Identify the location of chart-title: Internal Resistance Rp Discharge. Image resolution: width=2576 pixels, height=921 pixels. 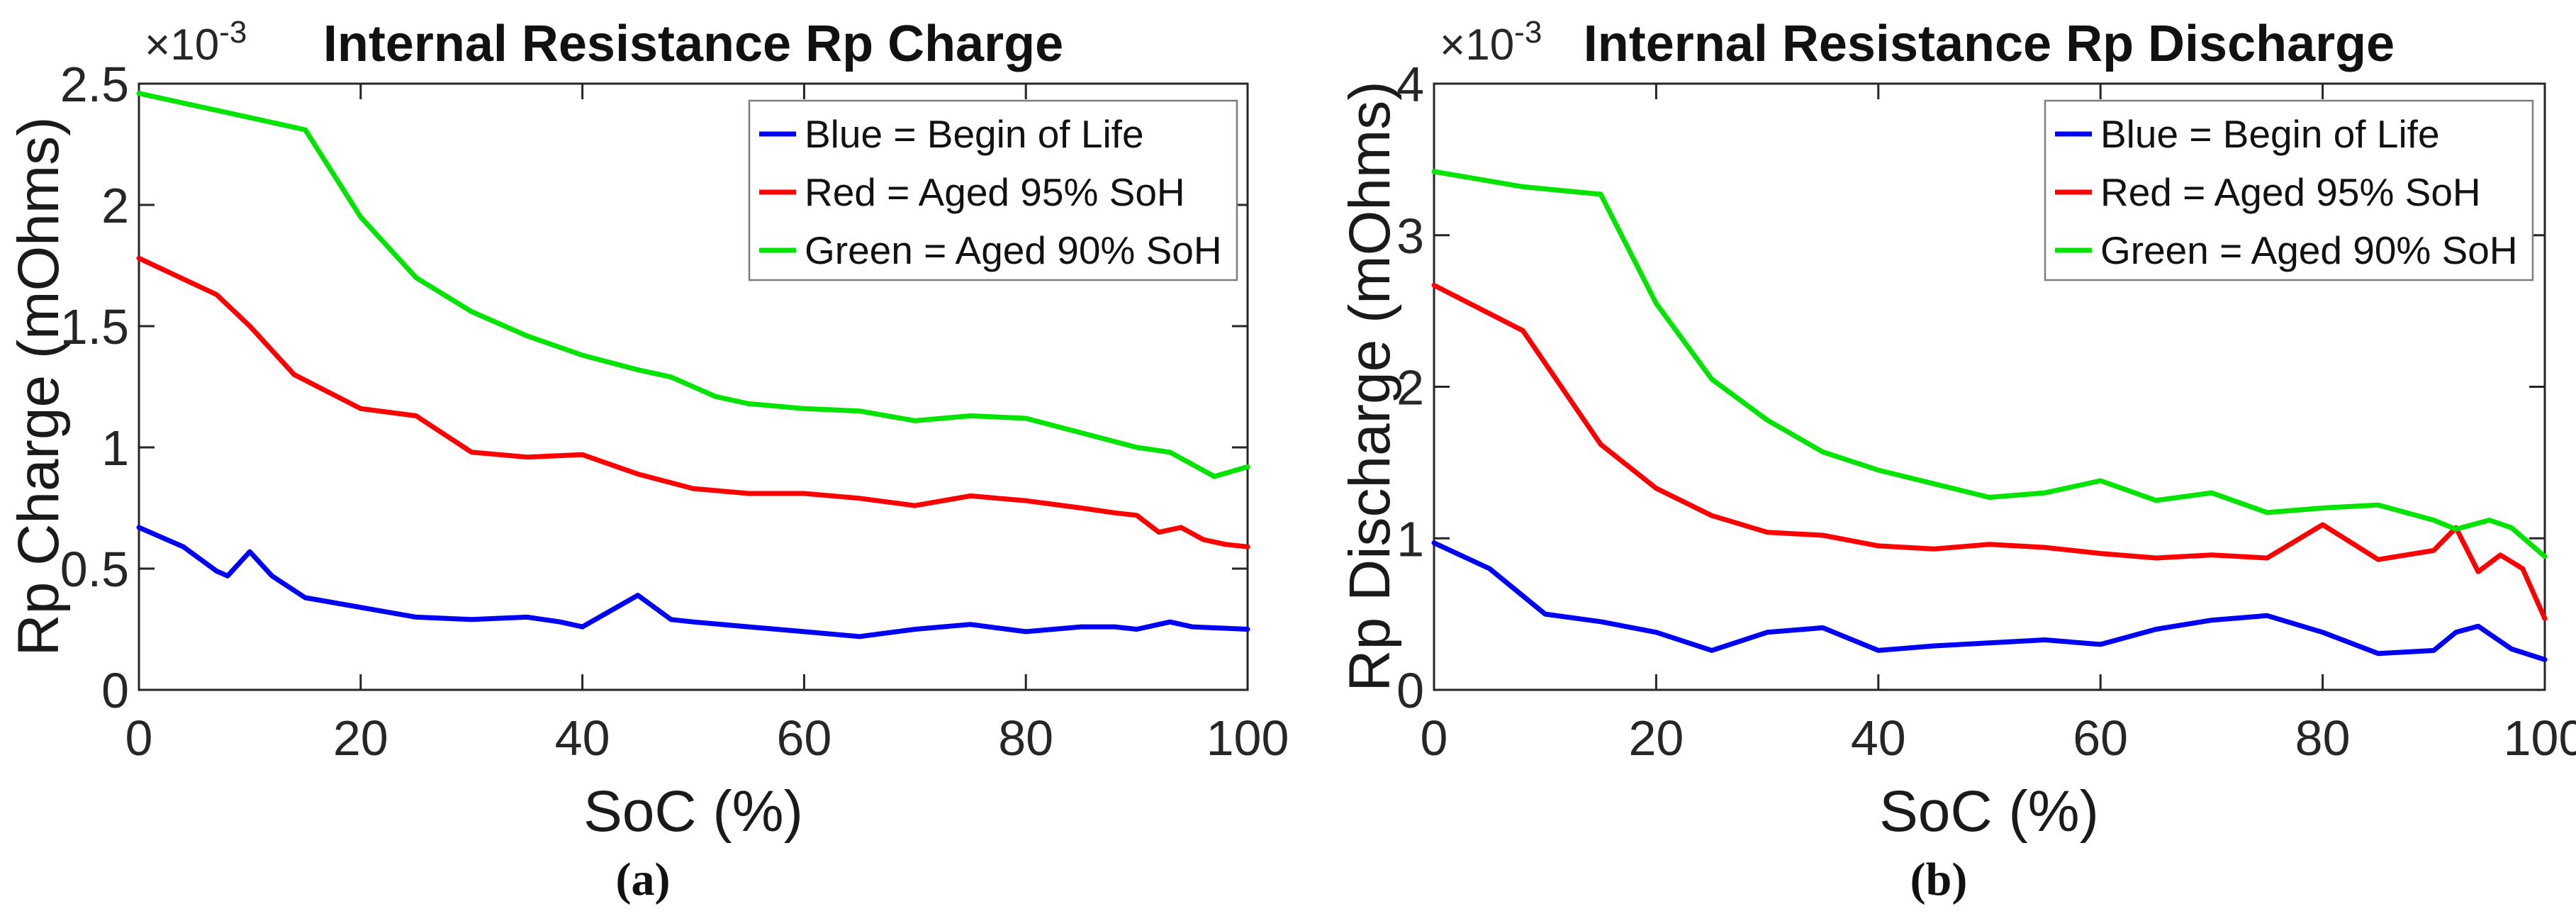
(1989, 44).